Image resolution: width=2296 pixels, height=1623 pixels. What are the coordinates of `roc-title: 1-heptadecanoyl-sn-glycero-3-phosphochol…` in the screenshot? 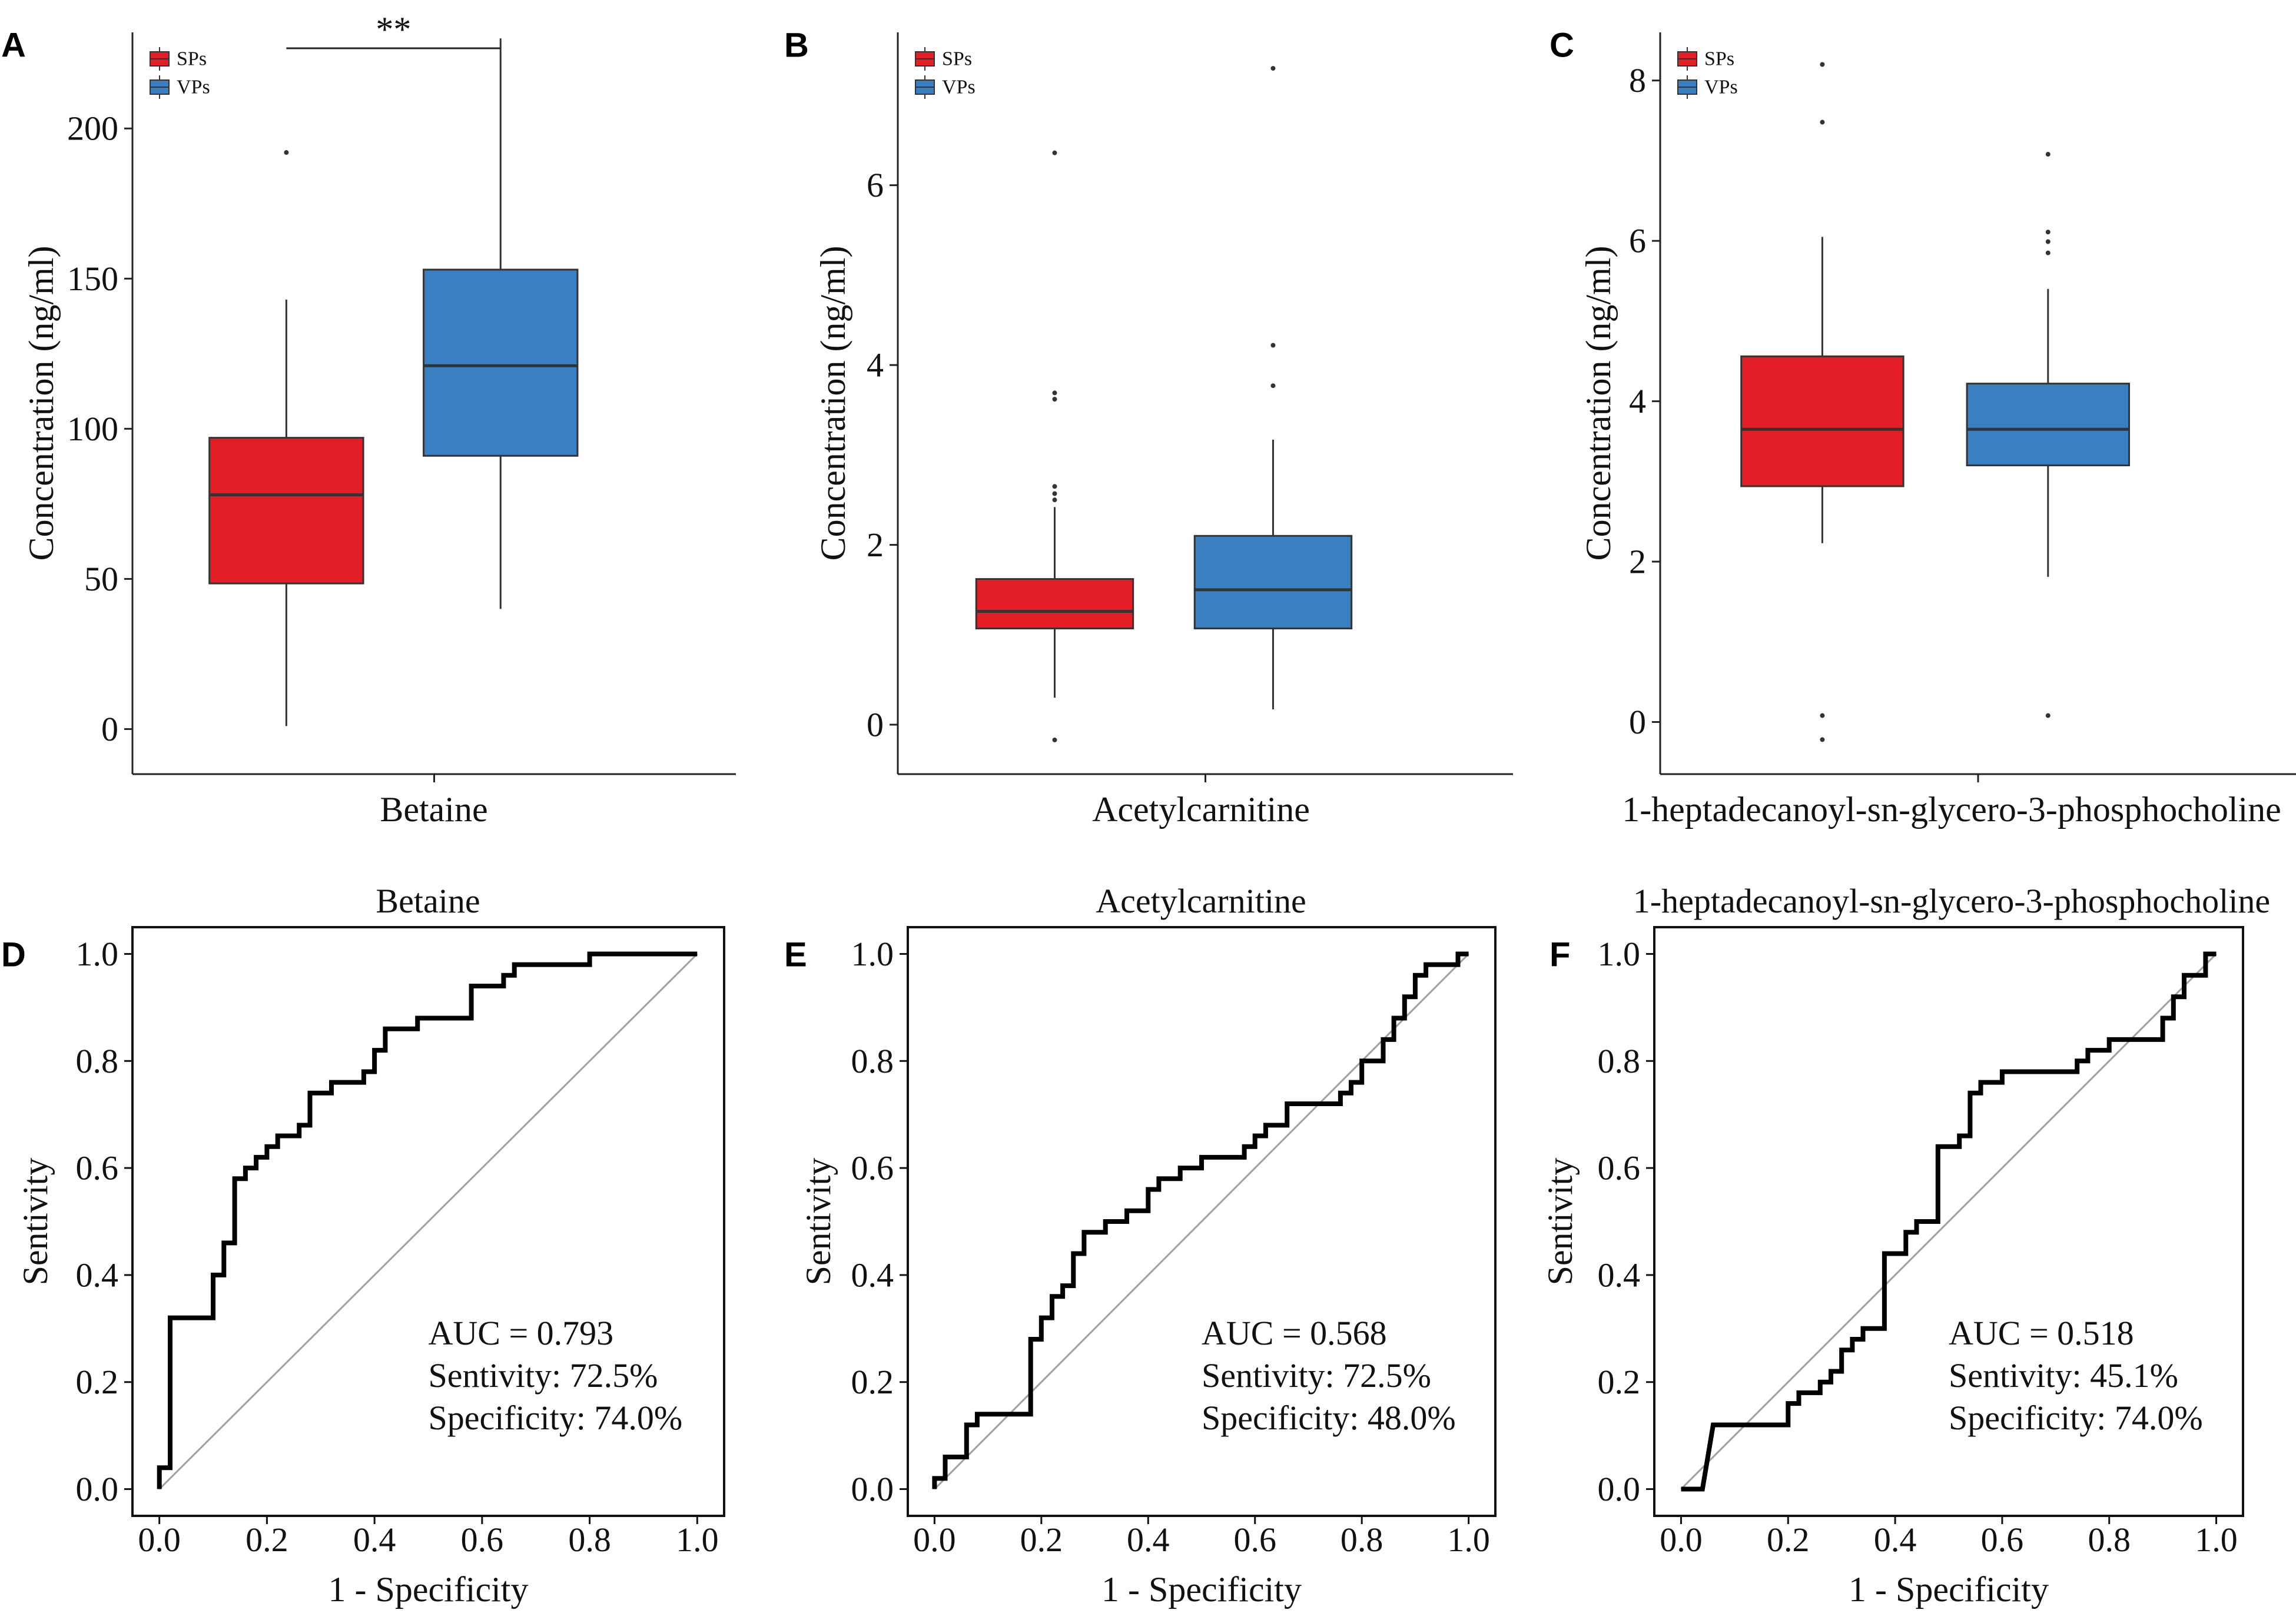 It's located at (1951, 901).